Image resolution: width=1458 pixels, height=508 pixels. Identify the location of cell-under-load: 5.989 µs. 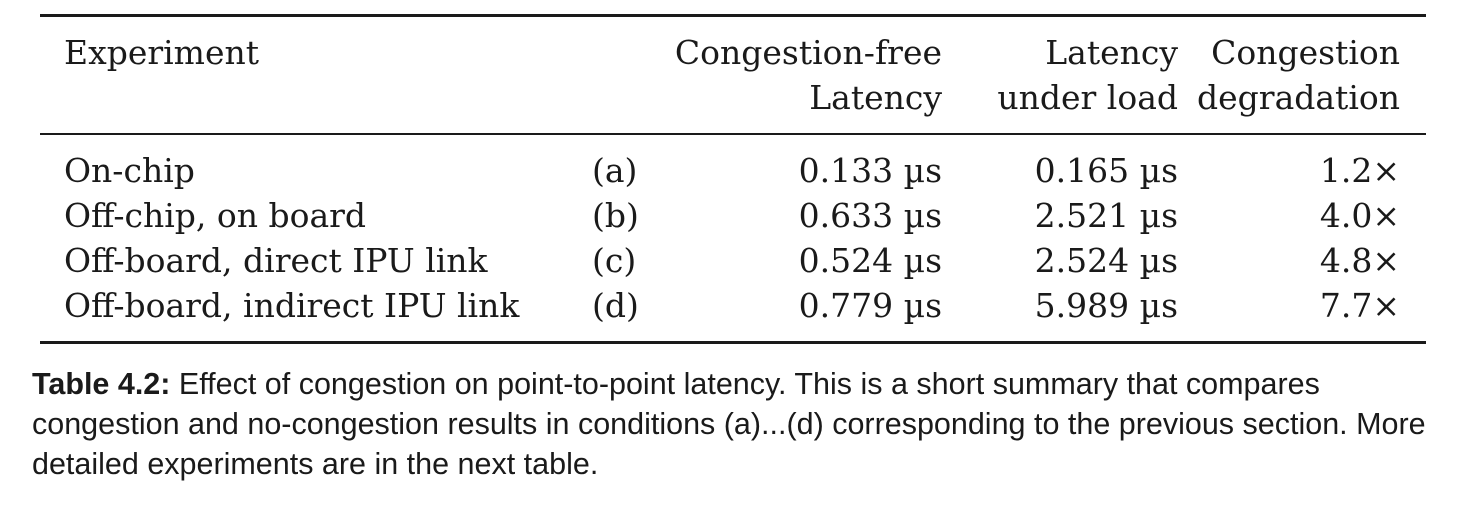
(1106, 305).